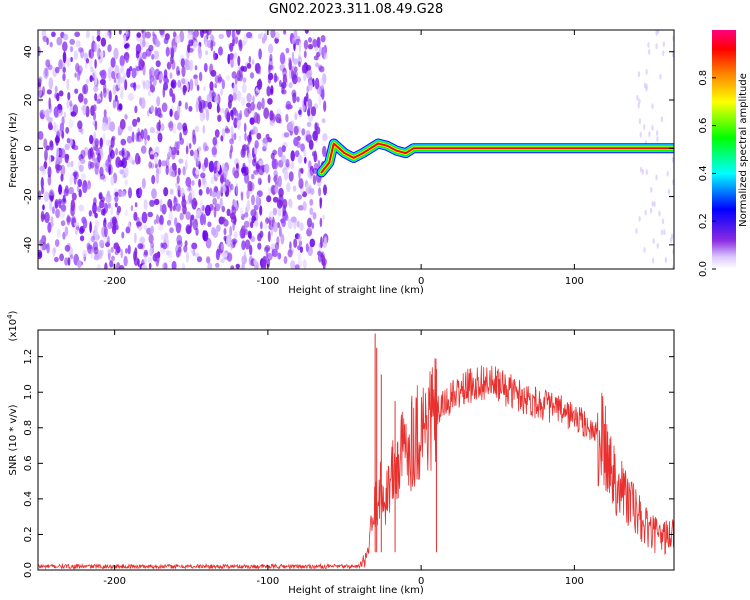  Describe the element at coordinates (743, 150) in the screenshot. I see `colorbar-title: Normalized spectral amplitude` at that location.